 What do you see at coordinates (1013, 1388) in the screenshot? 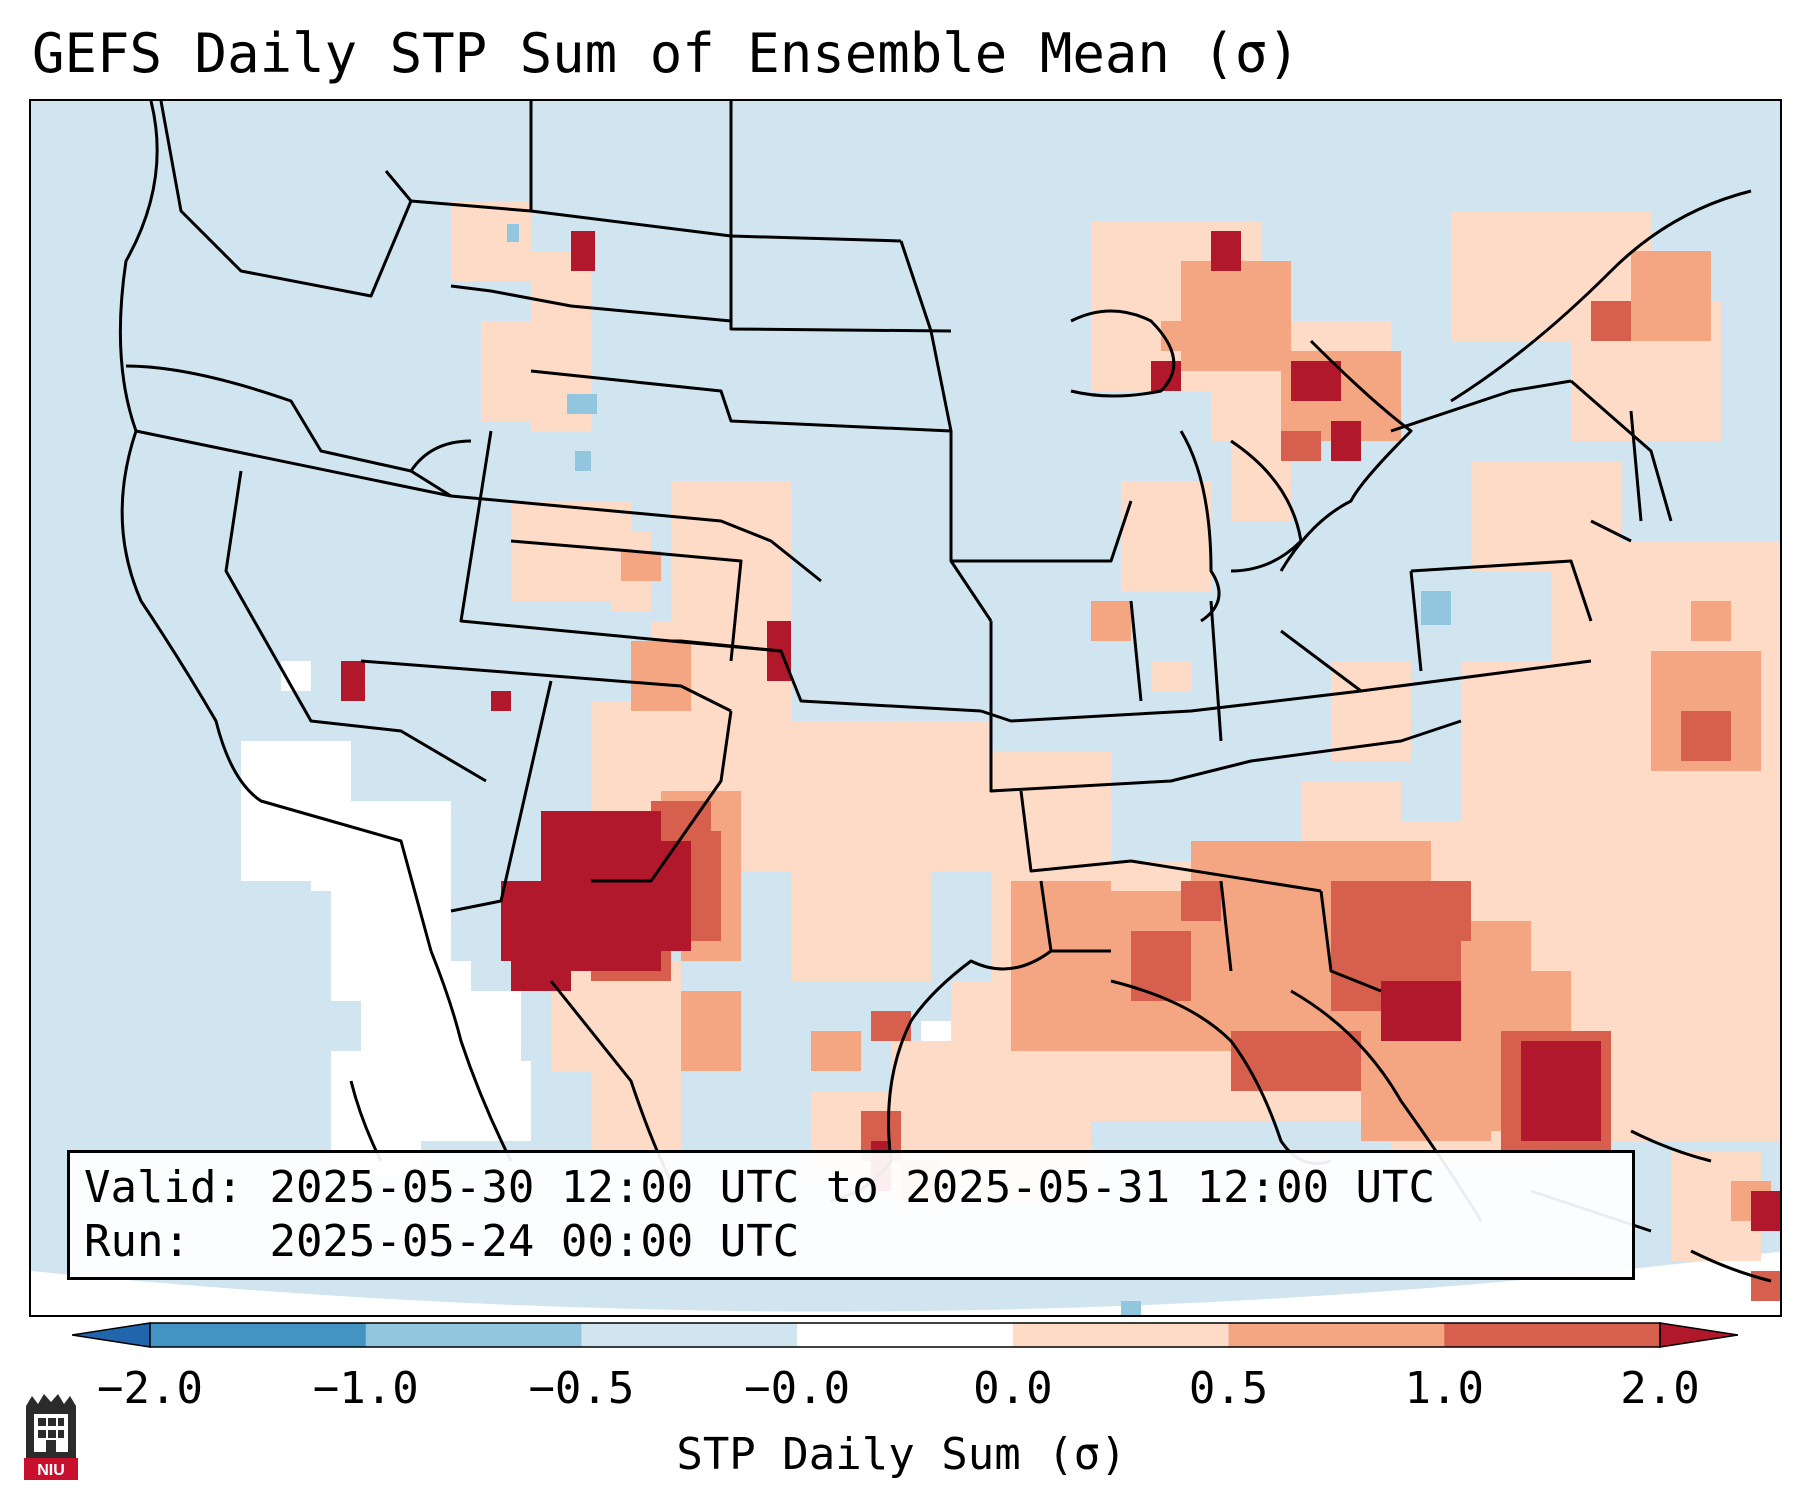
I see `colorbar-tick-label: 0.0` at bounding box center [1013, 1388].